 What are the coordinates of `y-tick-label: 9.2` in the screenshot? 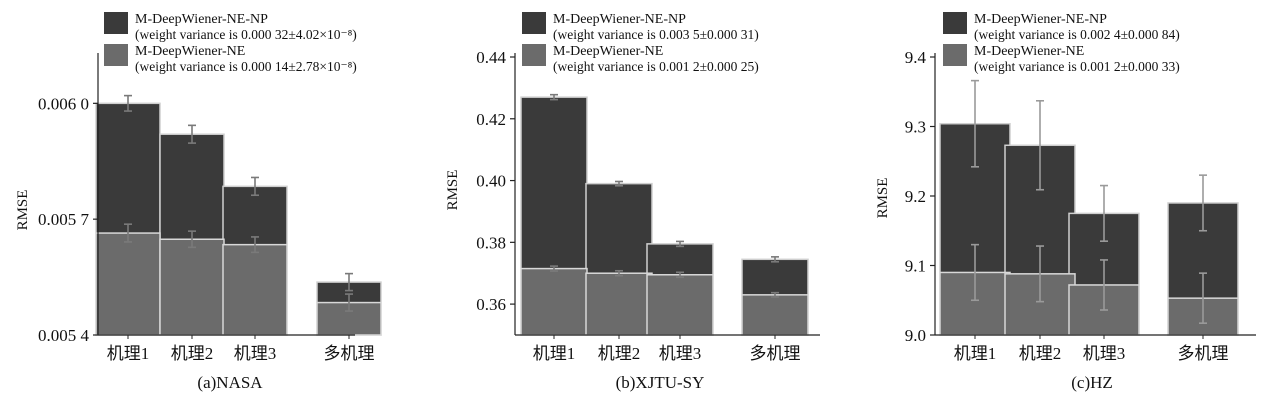 It's located at (915, 196).